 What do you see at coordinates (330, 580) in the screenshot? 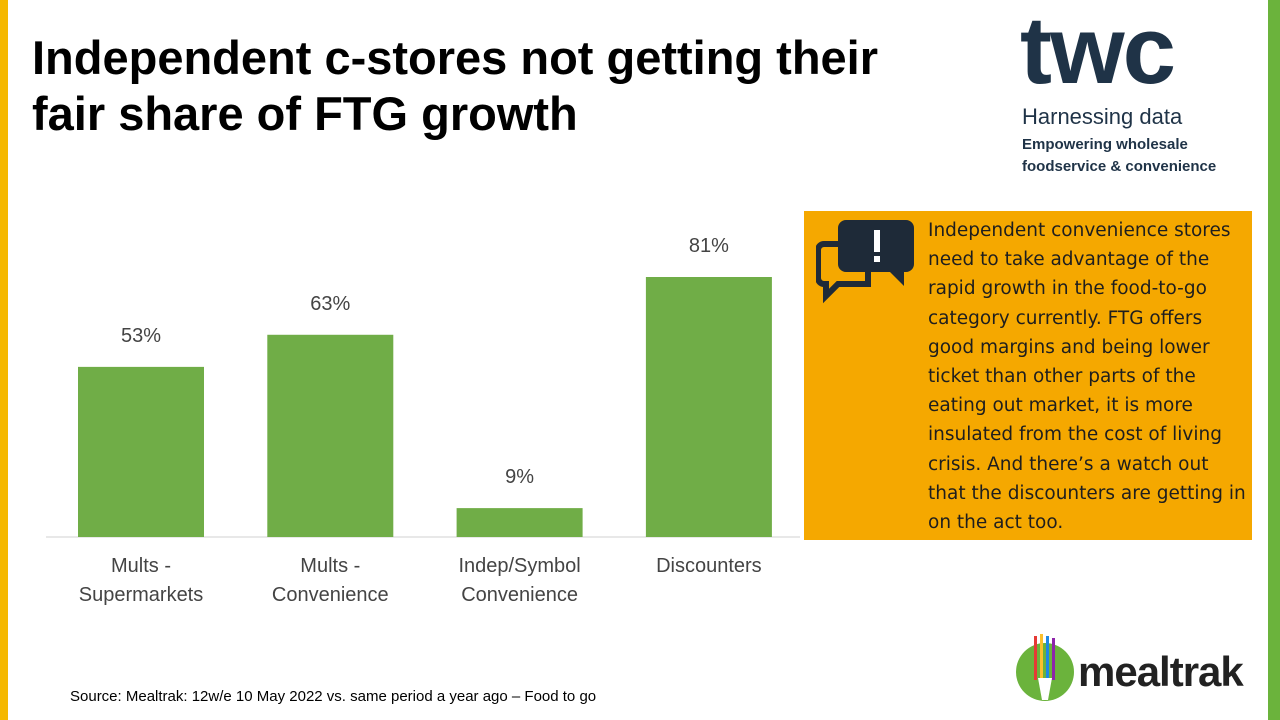
I see `x-tick-label: Mults - Convenience` at bounding box center [330, 580].